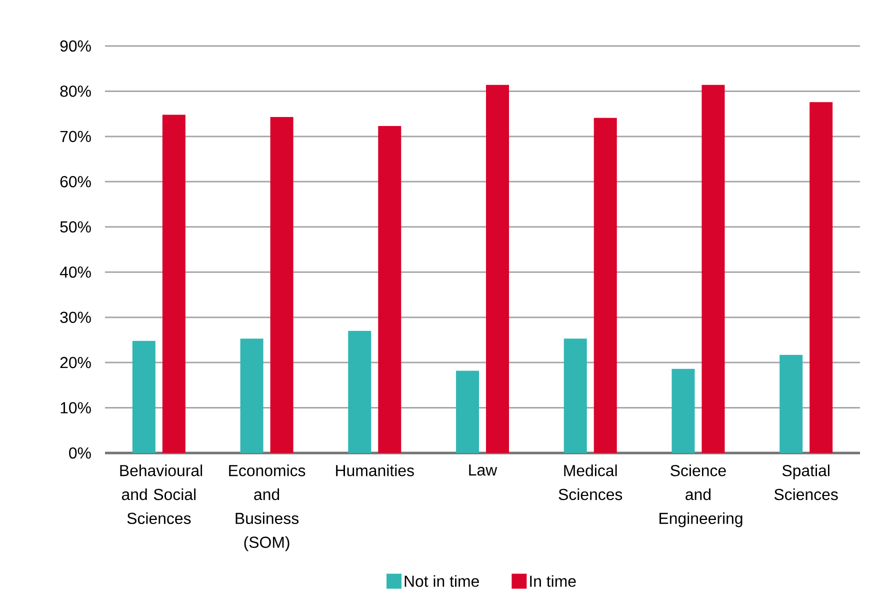  What do you see at coordinates (553, 581) in the screenshot?
I see `legend-label: In time` at bounding box center [553, 581].